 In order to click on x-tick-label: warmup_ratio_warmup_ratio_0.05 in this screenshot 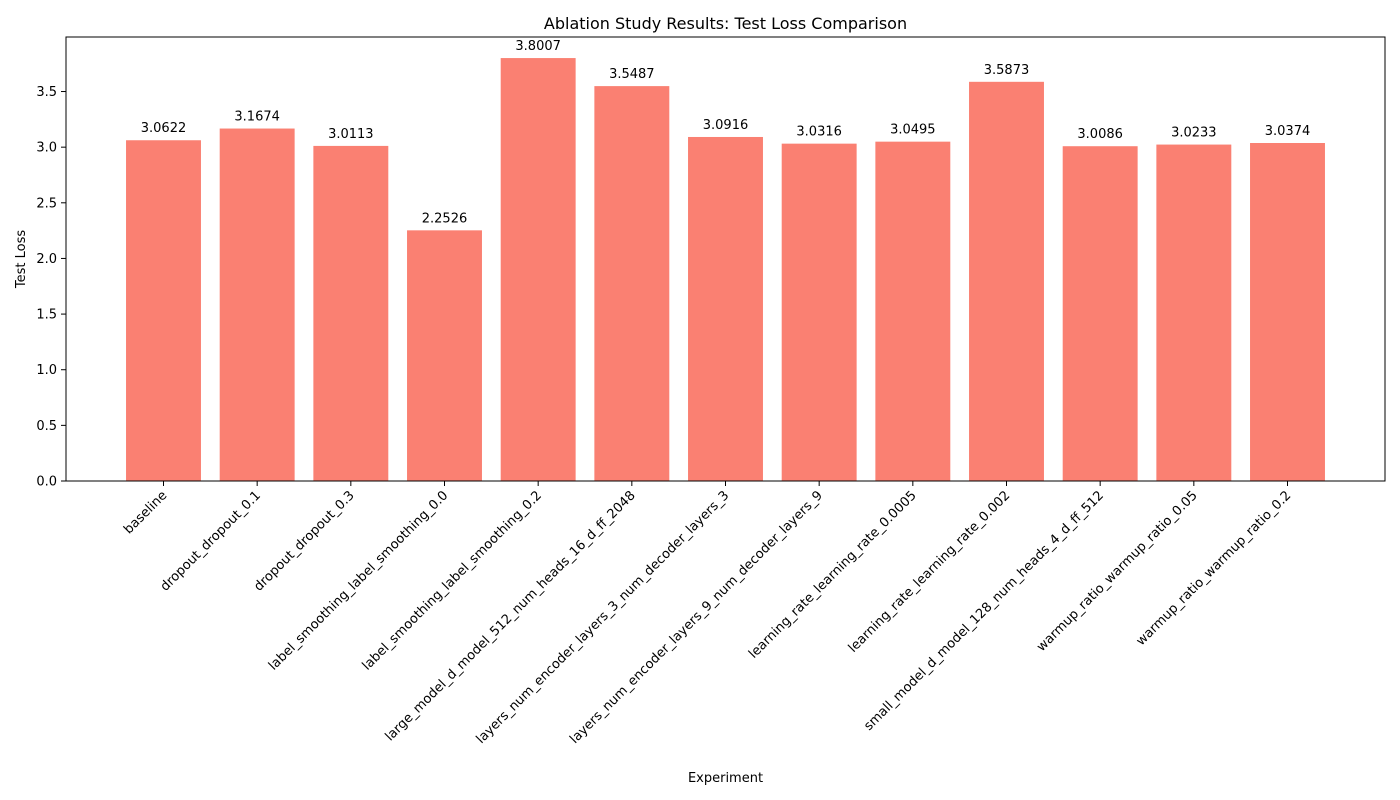, I will do `click(1117, 571)`.